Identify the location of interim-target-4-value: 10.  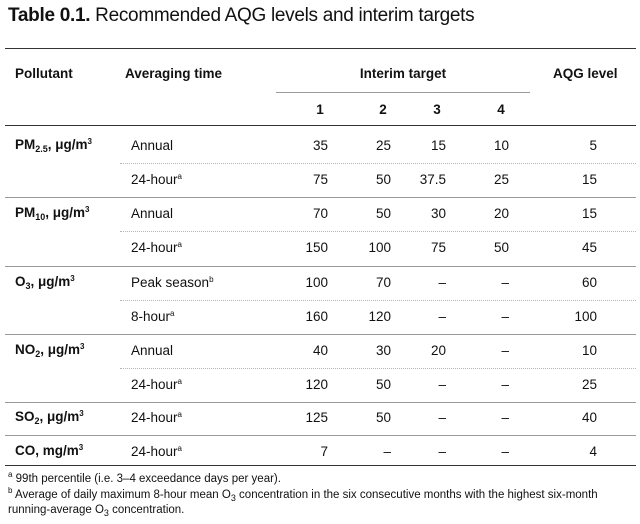
(501, 145).